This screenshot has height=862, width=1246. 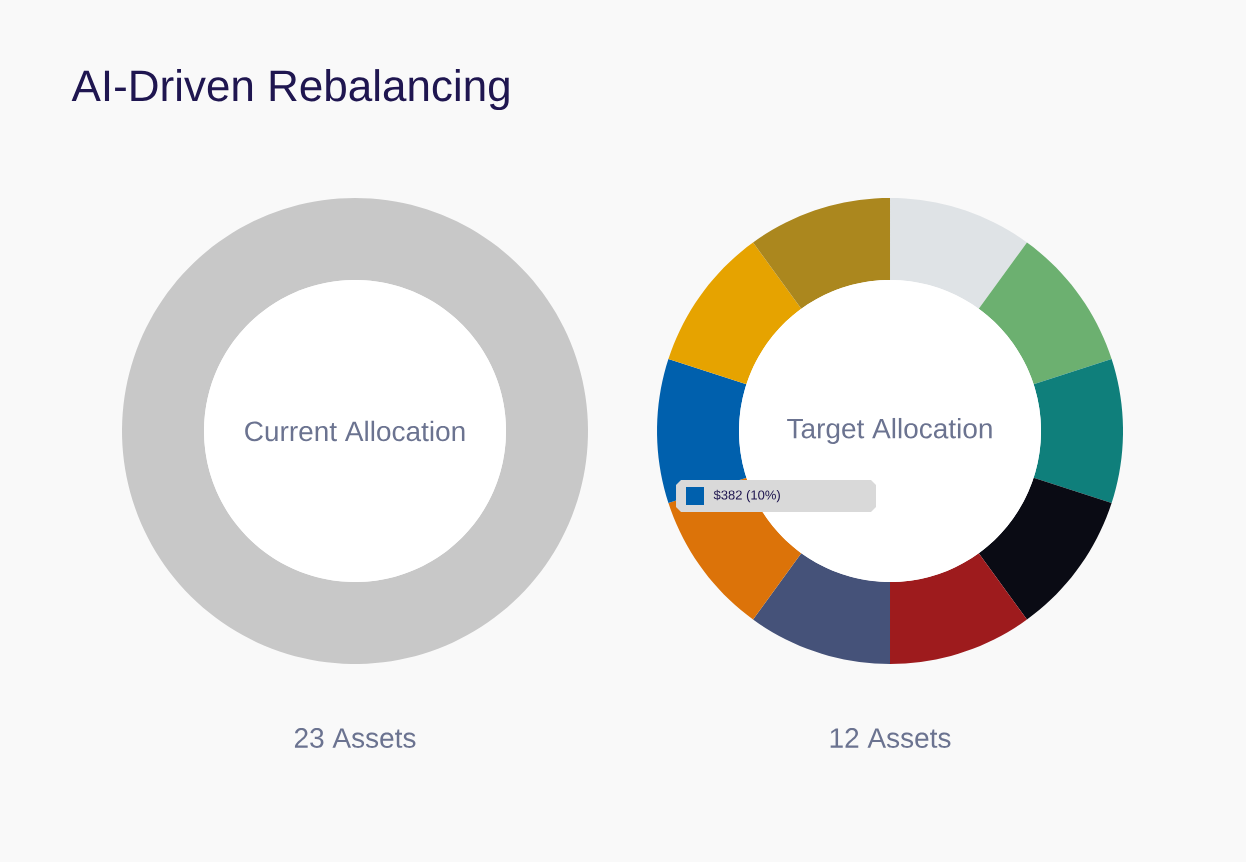 What do you see at coordinates (889, 431) in the screenshot?
I see `text: Target Allocation` at bounding box center [889, 431].